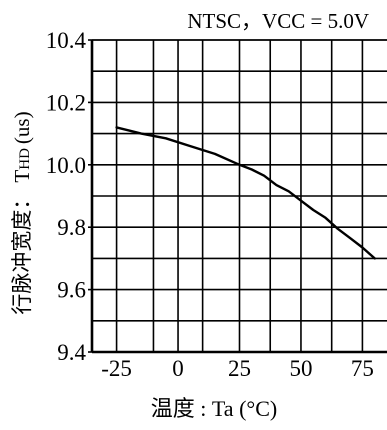 The width and height of the screenshot is (387, 430). Describe the element at coordinates (22, 127) in the screenshot. I see `y-axis-title-unit: (us)` at that location.